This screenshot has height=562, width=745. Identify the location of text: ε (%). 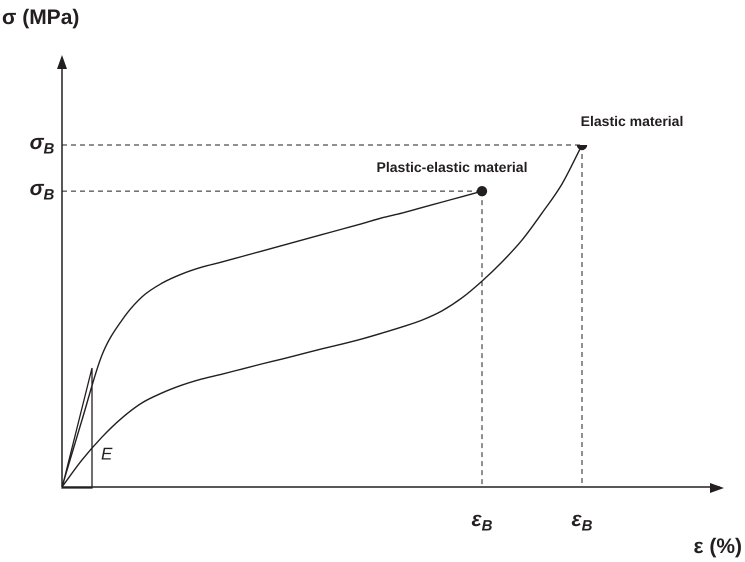
(718, 546).